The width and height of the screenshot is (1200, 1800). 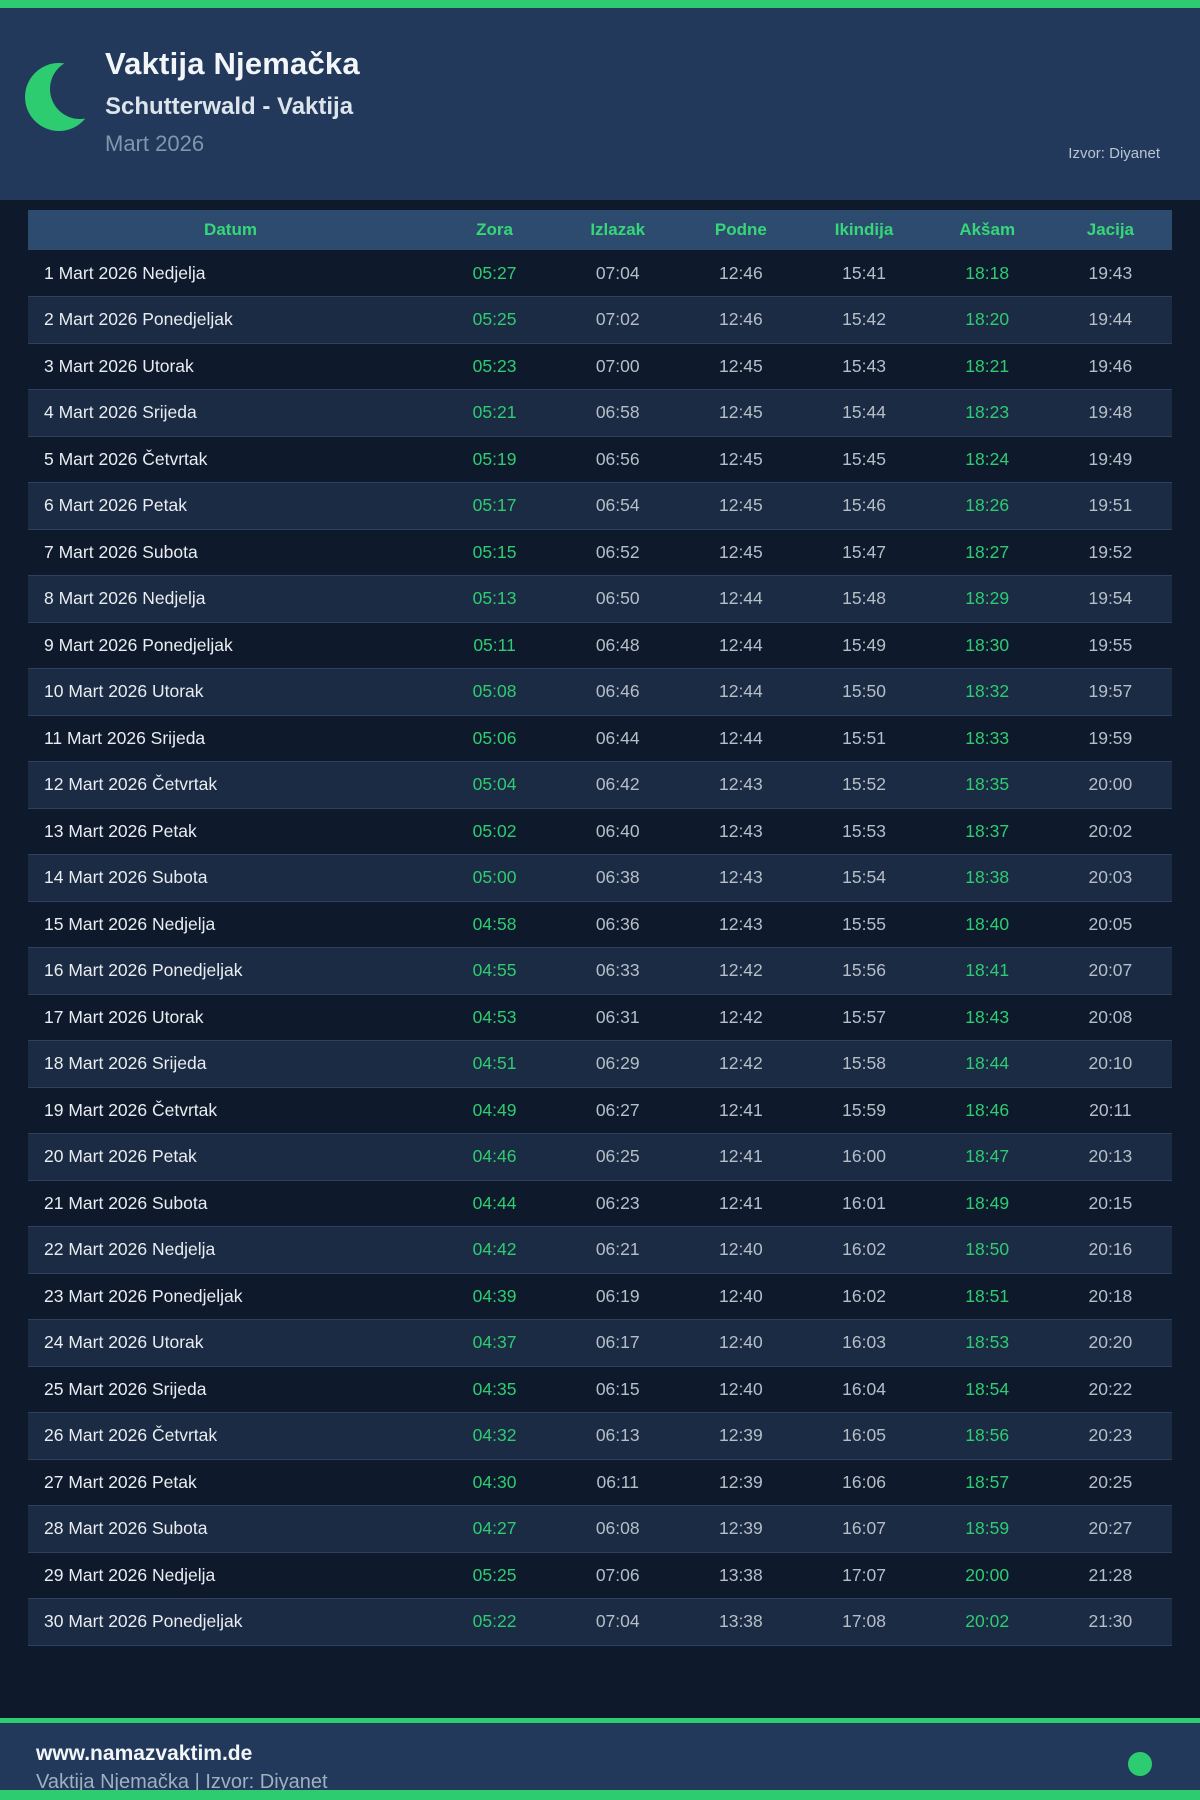 What do you see at coordinates (494, 1388) in the screenshot?
I see `time-cell-zora: 04:35` at bounding box center [494, 1388].